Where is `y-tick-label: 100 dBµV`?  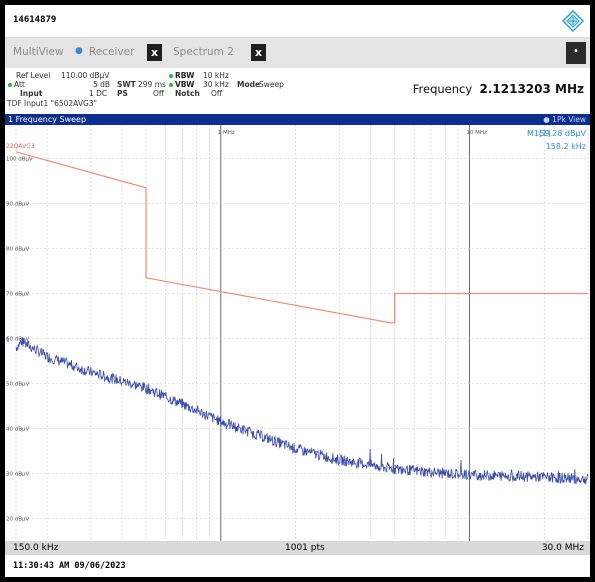
y-tick-label: 100 dBµV is located at coordinates (19, 160).